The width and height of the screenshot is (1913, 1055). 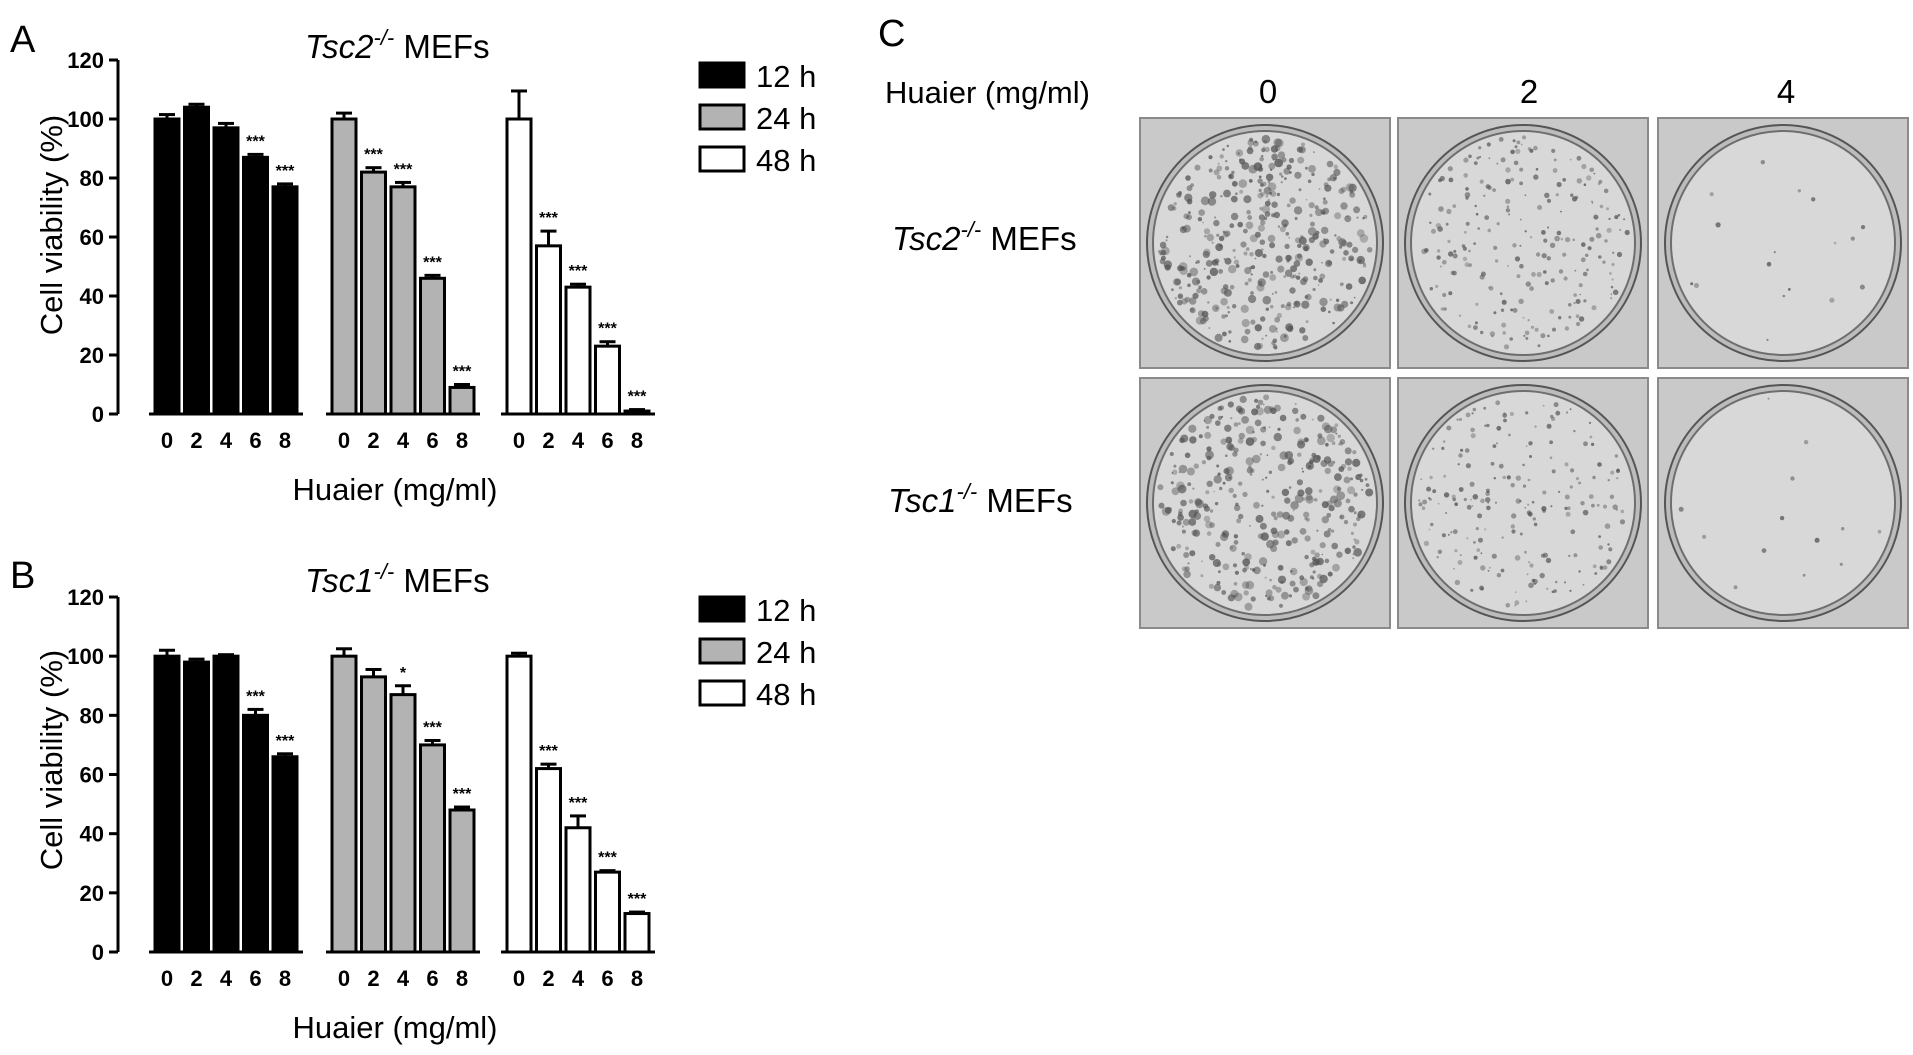 I want to click on chart-a-x-tick-label: 2, so click(x=196, y=440).